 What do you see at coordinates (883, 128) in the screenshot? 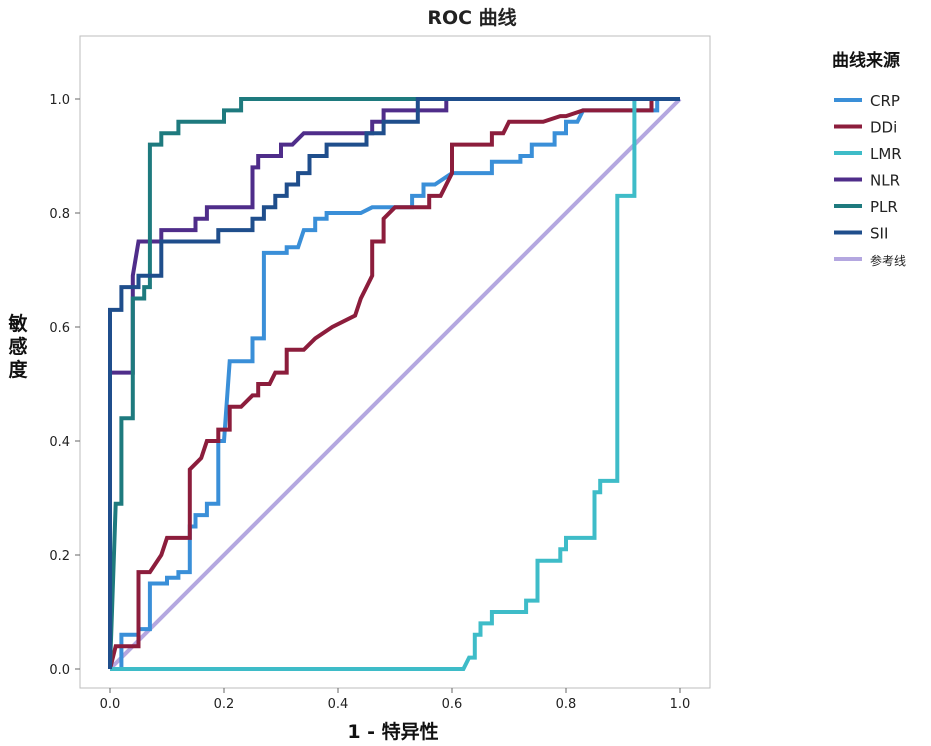
I see `legend-label: DDi` at bounding box center [883, 128].